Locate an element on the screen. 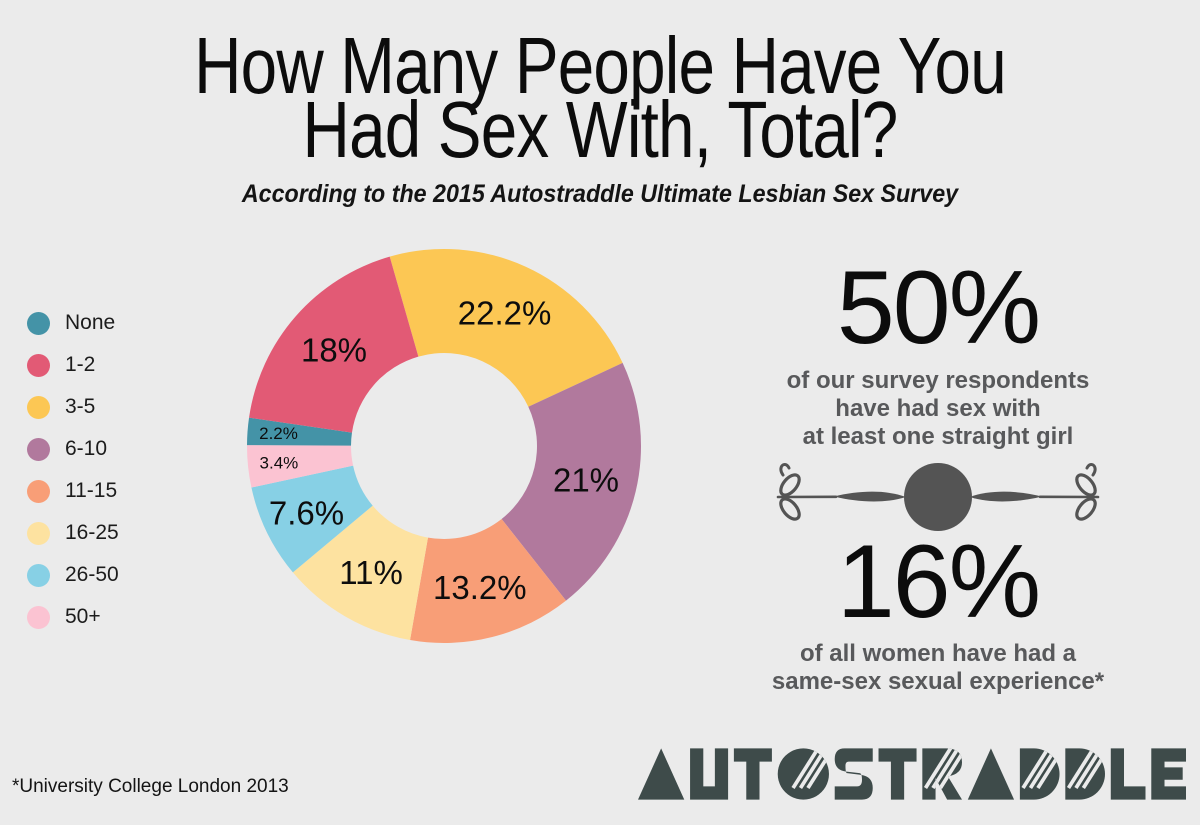 Image resolution: width=1200 pixels, height=825 pixels. stat-line: have had sex with is located at coordinates (938, 408).